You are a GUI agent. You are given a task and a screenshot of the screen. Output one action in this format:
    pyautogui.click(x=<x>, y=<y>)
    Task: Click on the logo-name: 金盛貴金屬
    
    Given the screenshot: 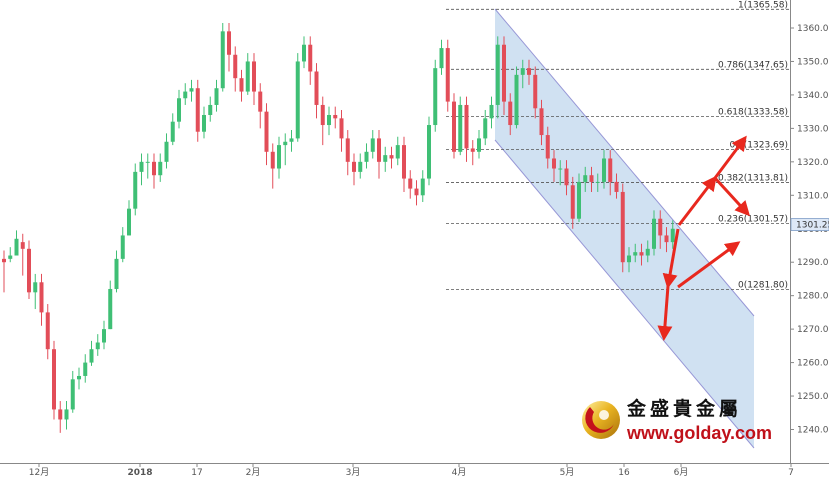 What is the action you would take?
    pyautogui.click(x=684, y=408)
    